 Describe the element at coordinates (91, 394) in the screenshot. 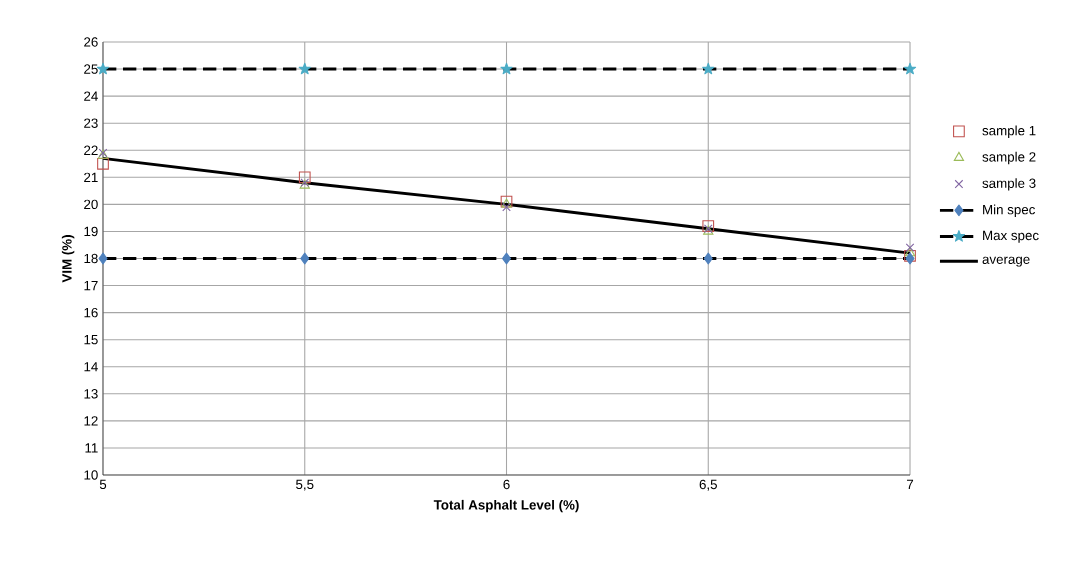

I see `y-tick-label: 13` at that location.